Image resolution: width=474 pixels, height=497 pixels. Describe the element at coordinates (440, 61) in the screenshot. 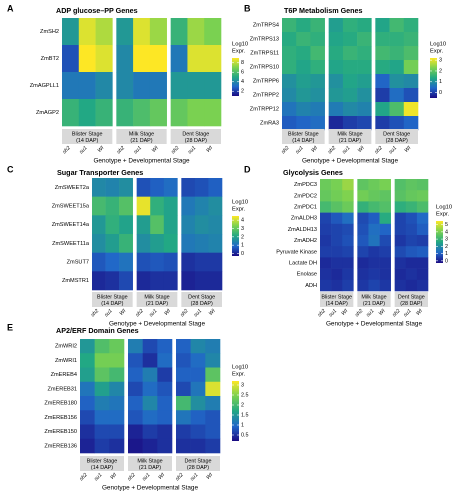

I see `legend-tick-label: 3` at that location.